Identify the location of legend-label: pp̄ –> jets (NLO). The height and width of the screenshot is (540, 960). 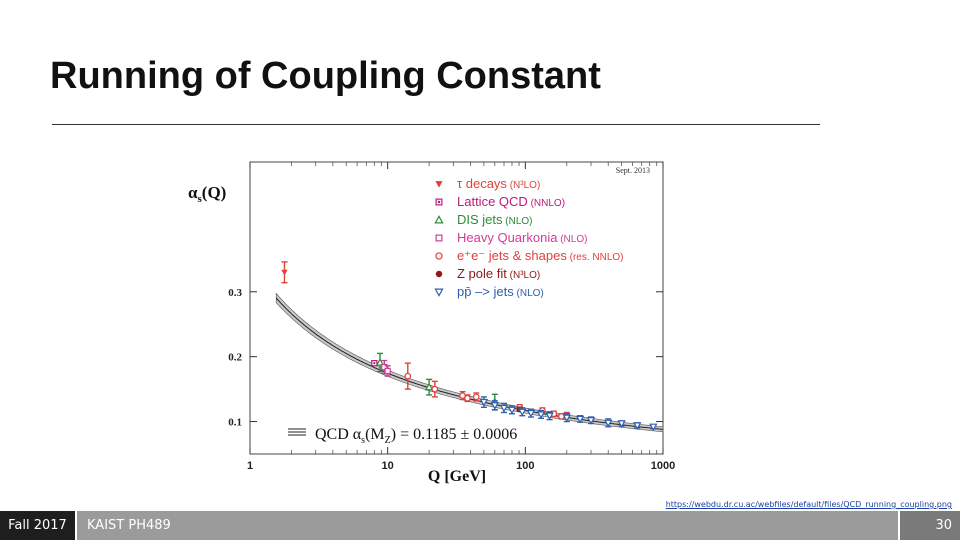
(500, 291).